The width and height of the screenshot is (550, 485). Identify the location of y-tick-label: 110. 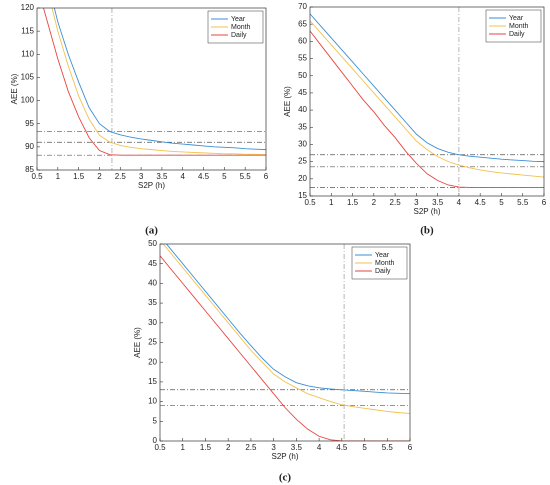
(27, 53).